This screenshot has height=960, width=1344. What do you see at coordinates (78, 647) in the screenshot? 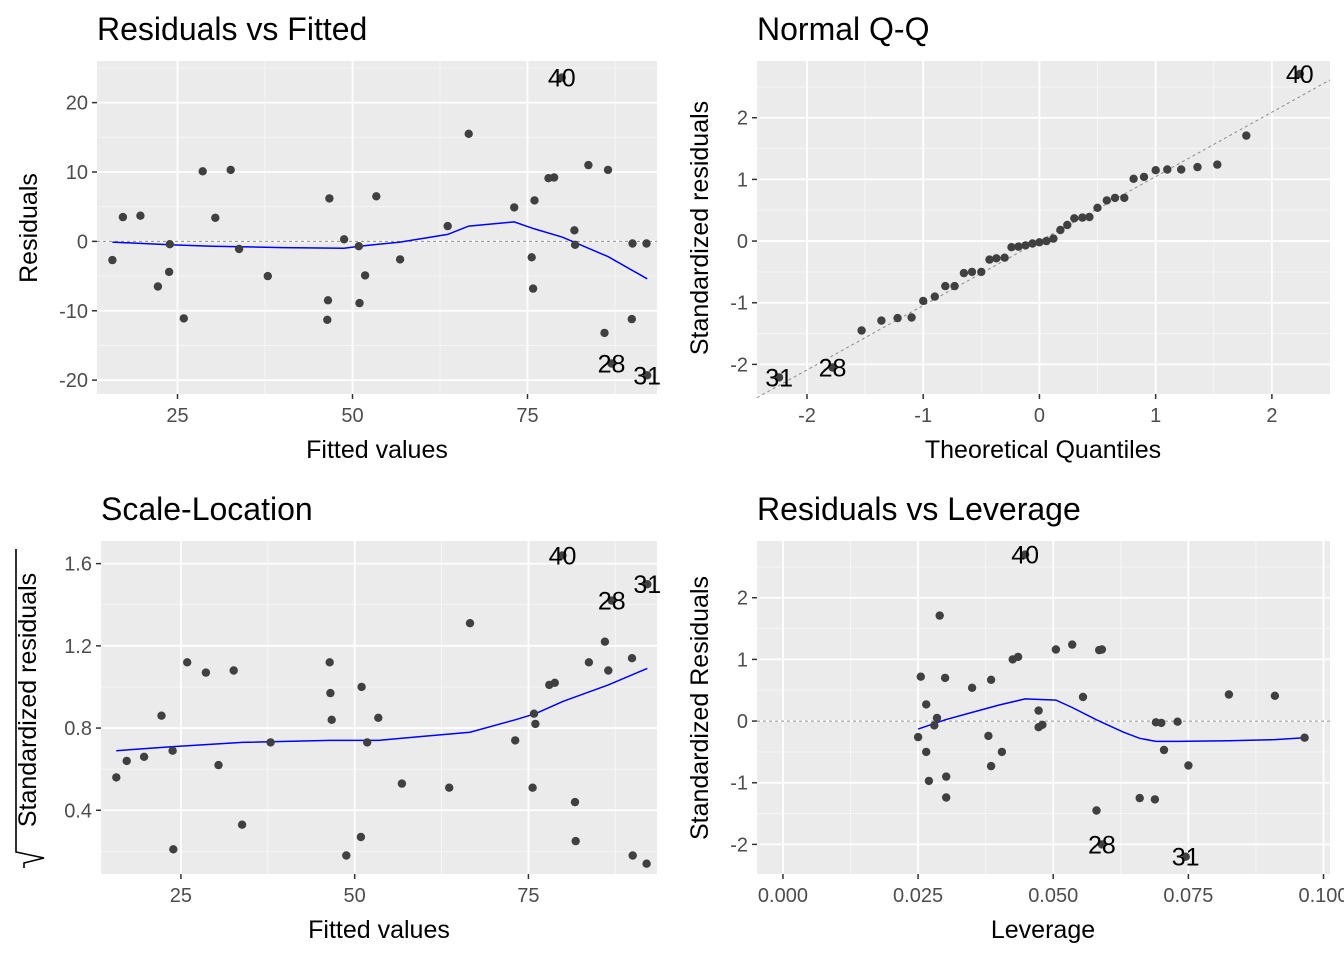
I see `y-tick-label: 1.2` at bounding box center [78, 647].